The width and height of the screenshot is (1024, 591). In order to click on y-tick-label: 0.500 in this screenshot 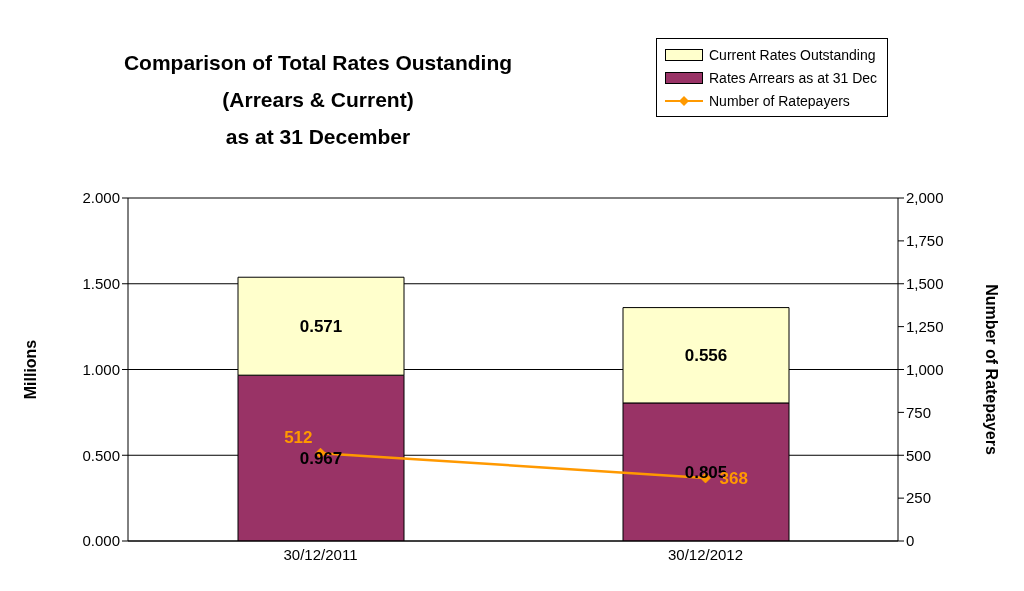, I will do `click(101, 455)`.